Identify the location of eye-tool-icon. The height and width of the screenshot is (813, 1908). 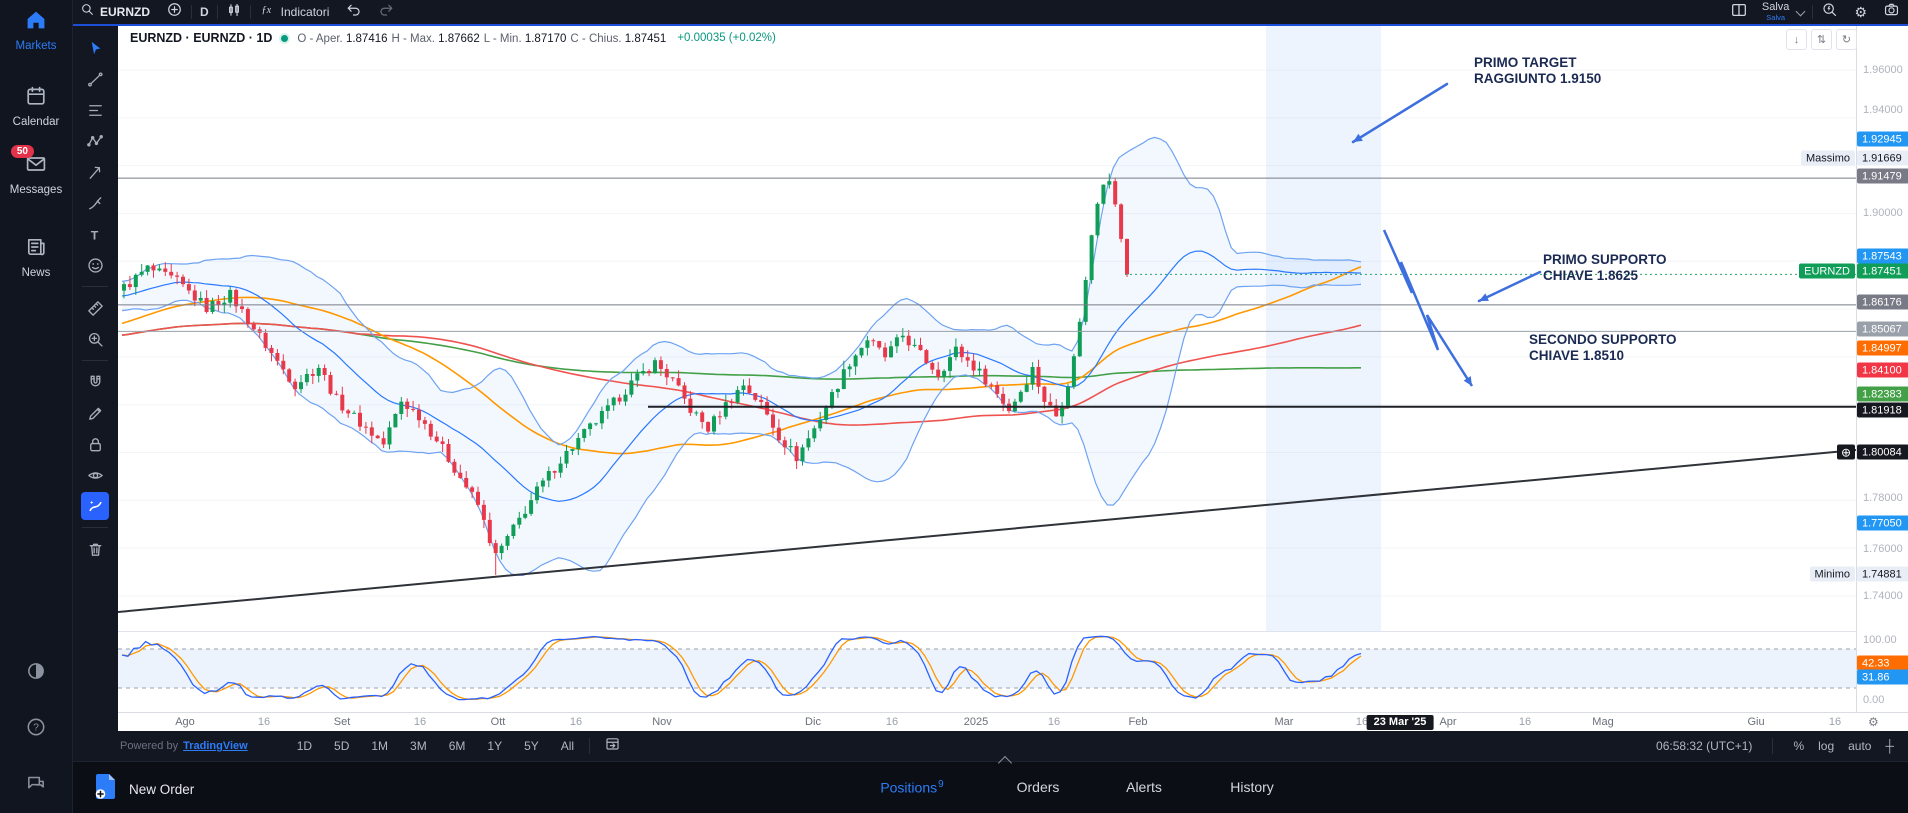
(95, 475).